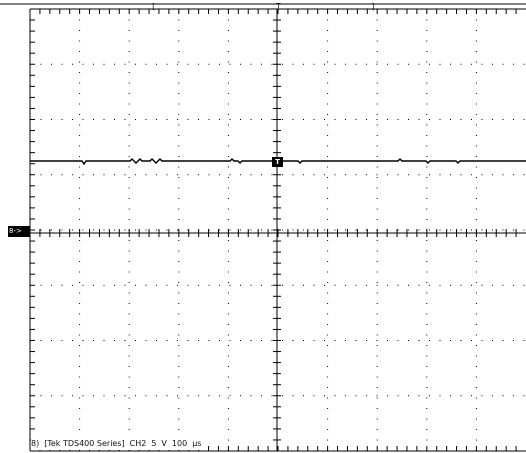  Describe the element at coordinates (164, 443) in the screenshot. I see `volts-unit: V` at that location.